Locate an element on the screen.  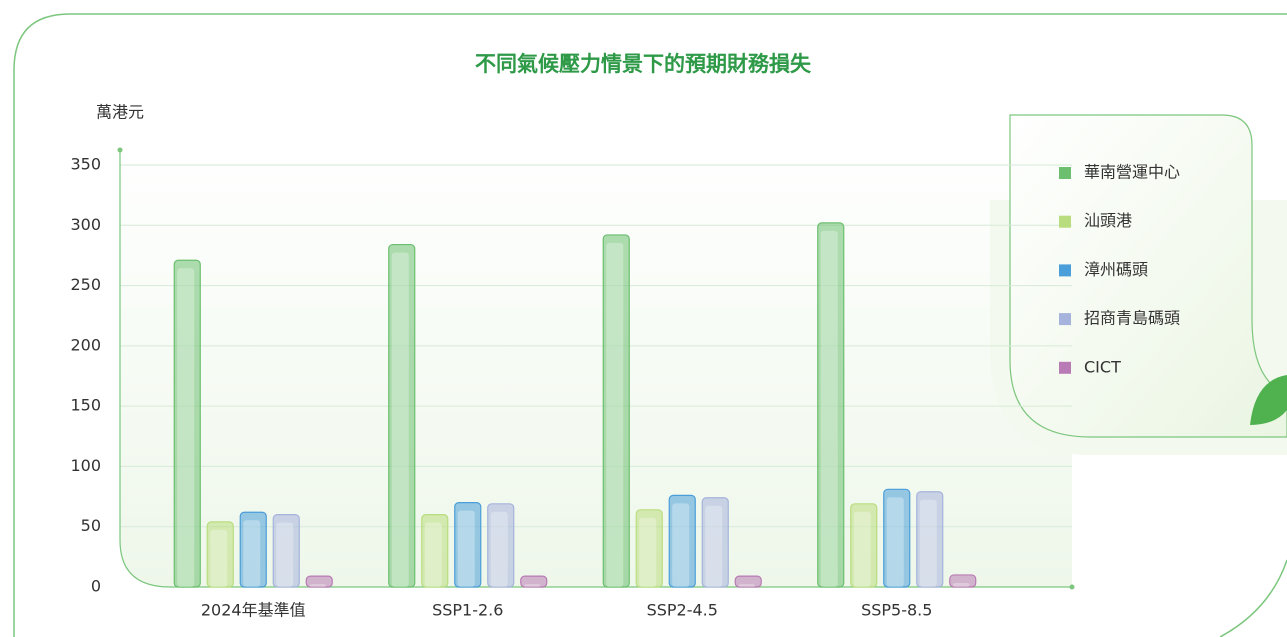
legend-label: 汕頭港 is located at coordinates (1108, 220).